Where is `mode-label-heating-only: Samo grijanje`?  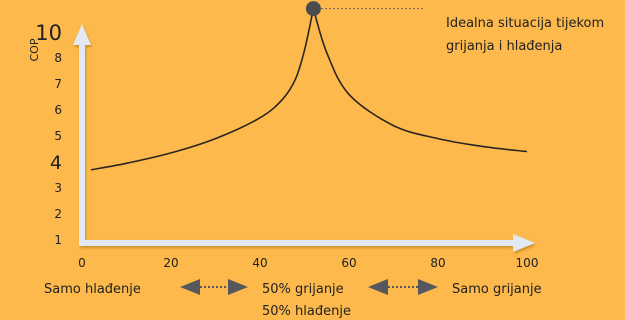 mode-label-heating-only: Samo grijanje is located at coordinates (497, 289).